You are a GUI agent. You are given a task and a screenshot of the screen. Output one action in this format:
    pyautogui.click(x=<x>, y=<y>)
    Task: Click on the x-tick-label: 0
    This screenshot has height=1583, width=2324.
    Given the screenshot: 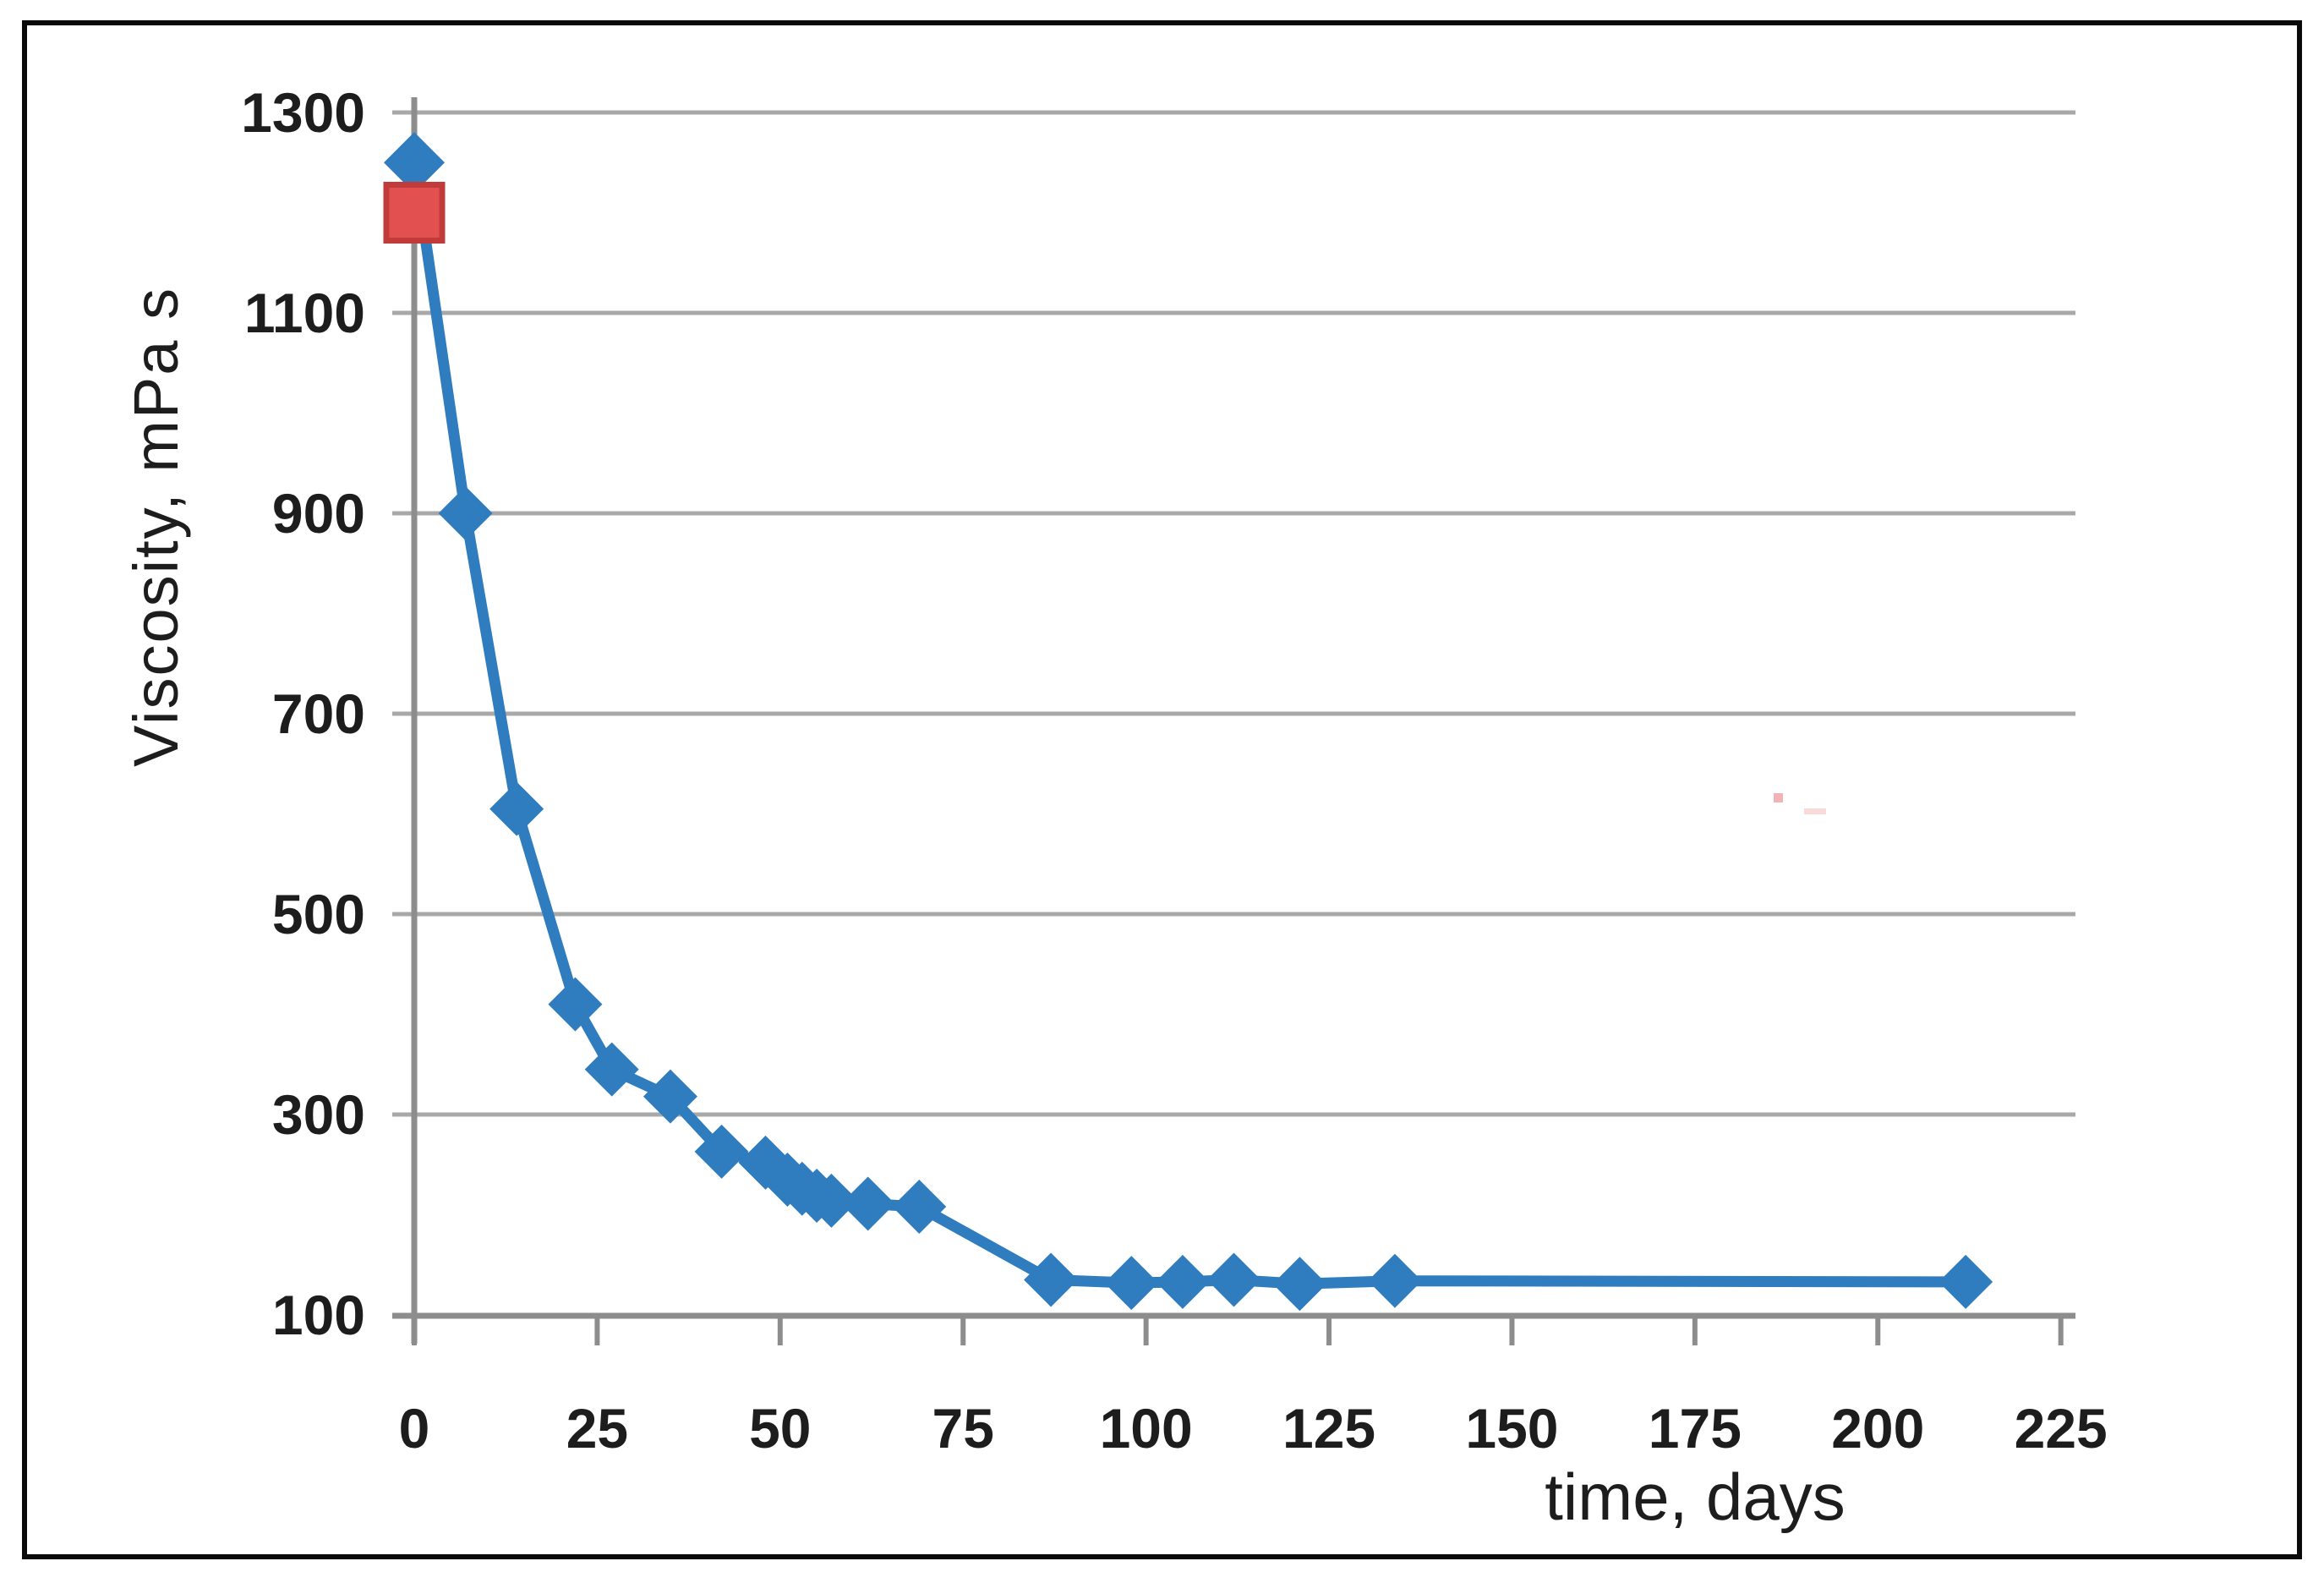 What is the action you would take?
    pyautogui.click(x=414, y=1428)
    